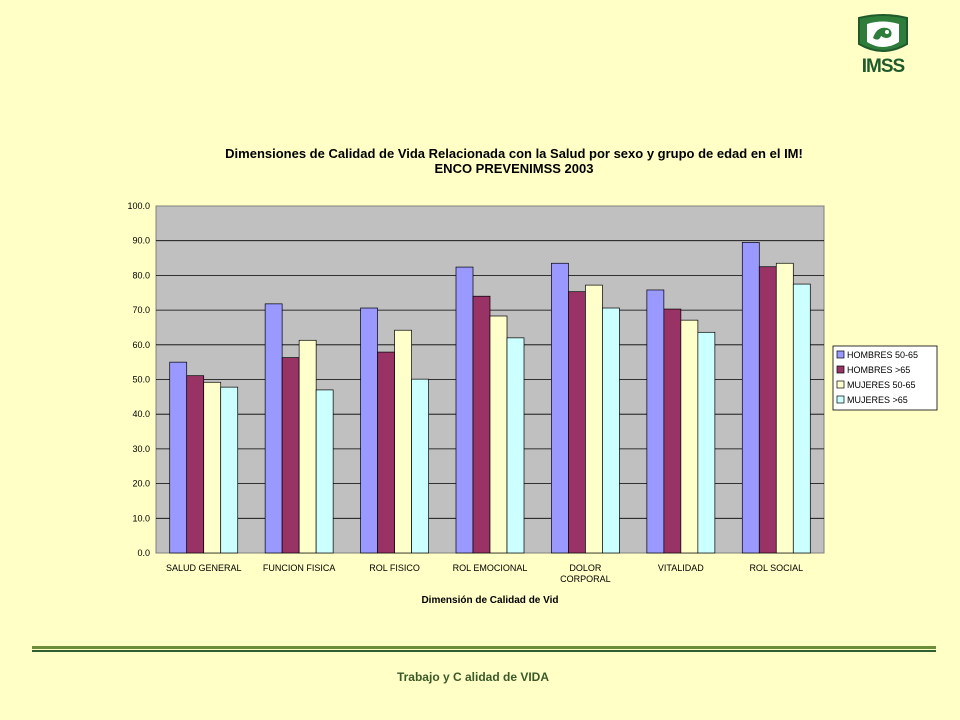  I want to click on logo-text: IMSS, so click(883, 66).